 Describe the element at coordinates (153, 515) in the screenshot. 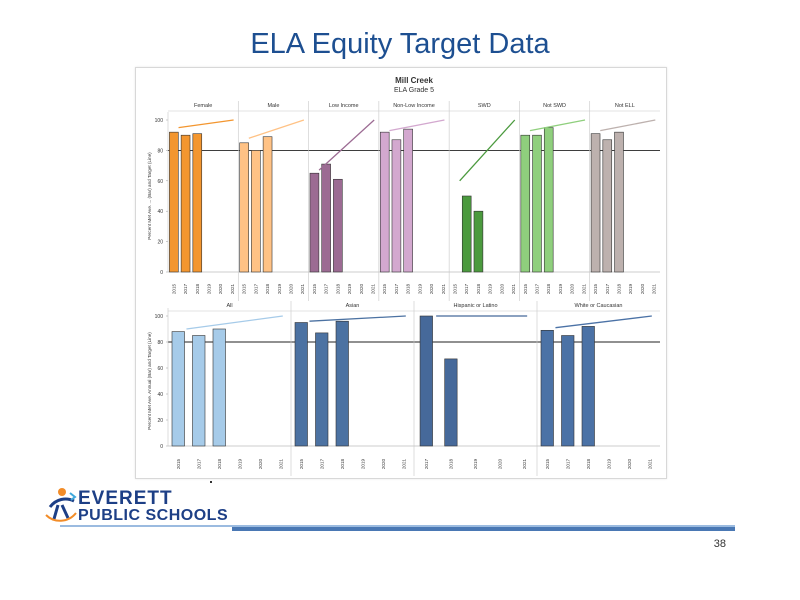

I see `logo-text-line2: PUBLIC SCHOOLS` at that location.